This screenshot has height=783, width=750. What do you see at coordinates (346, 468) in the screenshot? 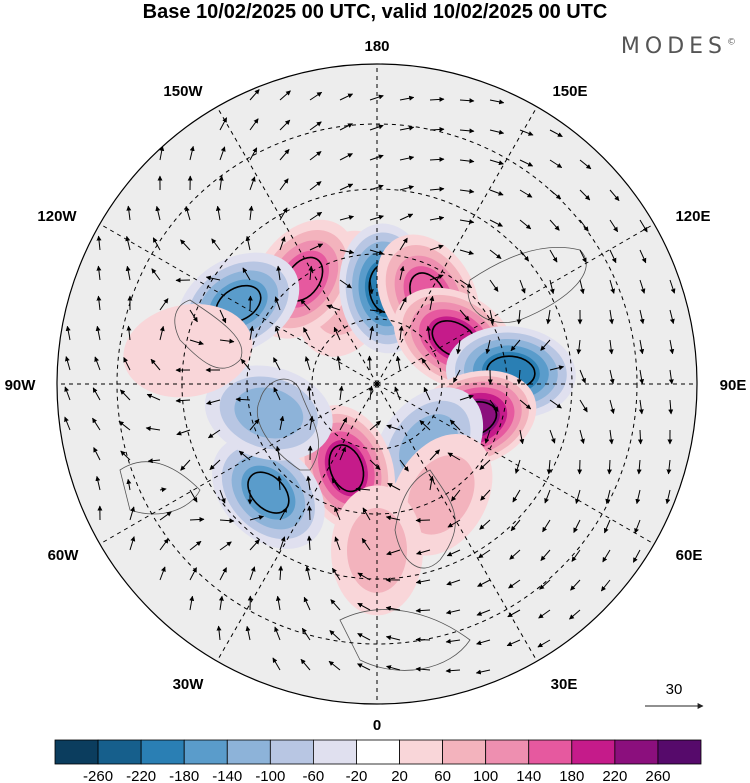
I see `streamline-contour` at bounding box center [346, 468].